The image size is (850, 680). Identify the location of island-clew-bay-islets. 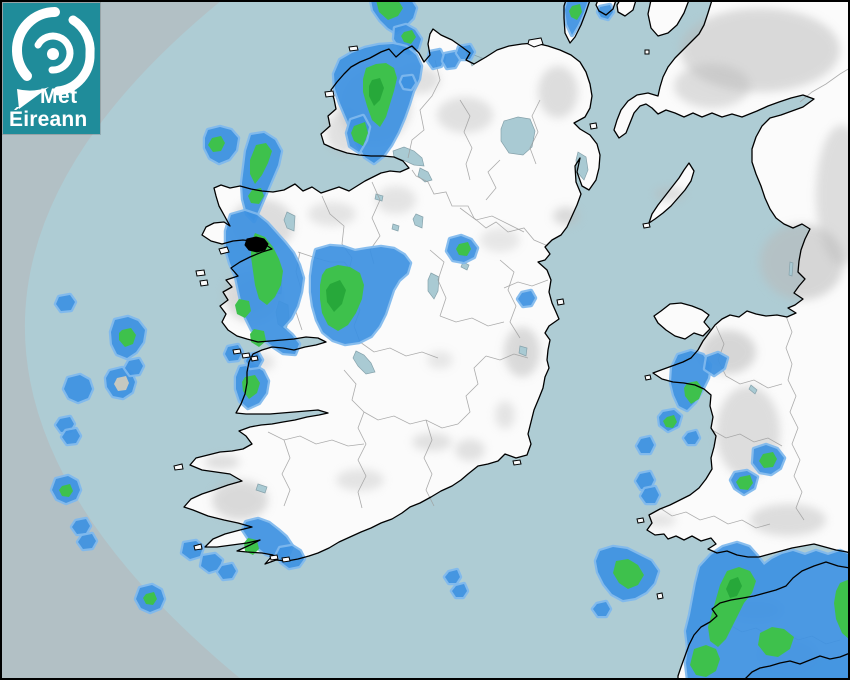
(256, 244).